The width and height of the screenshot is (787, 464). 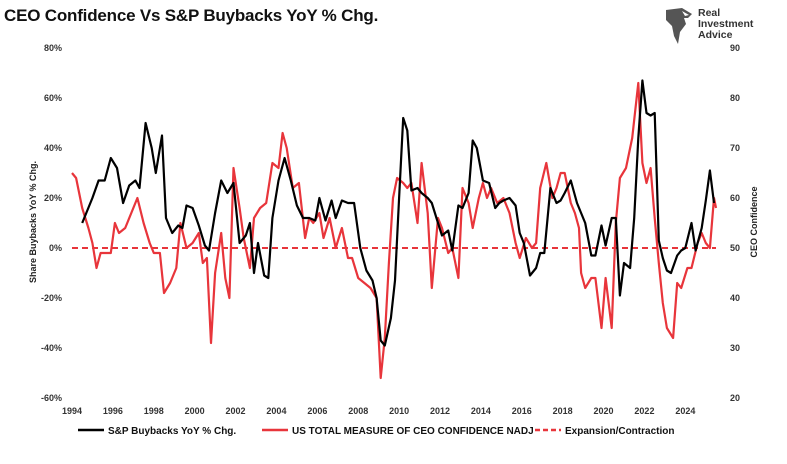 What do you see at coordinates (604, 411) in the screenshot?
I see `x-tick-label: 2020` at bounding box center [604, 411].